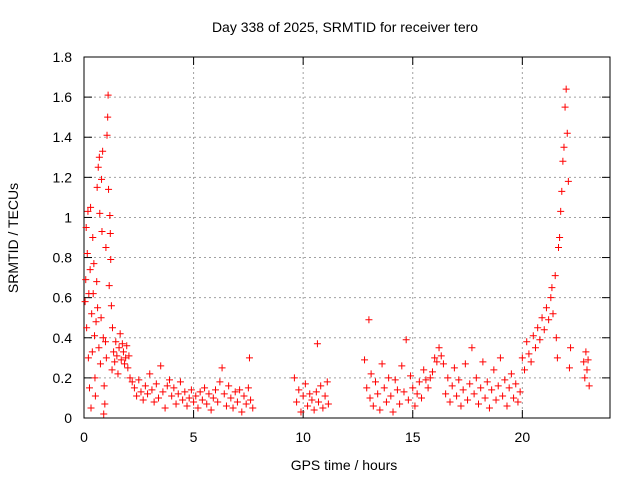  What do you see at coordinates (63, 378) in the screenshot?
I see `y-tick-label: 0.2` at bounding box center [63, 378].